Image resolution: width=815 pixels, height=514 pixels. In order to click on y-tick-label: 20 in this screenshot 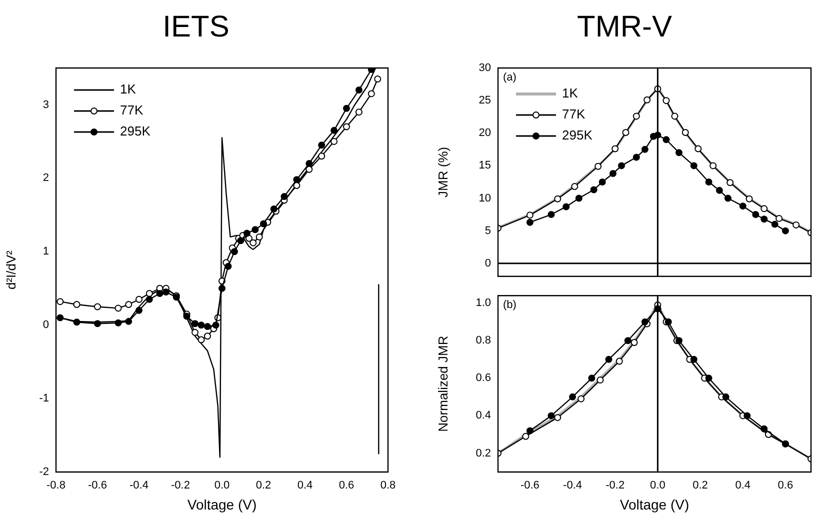, I will do `click(484, 133)`.